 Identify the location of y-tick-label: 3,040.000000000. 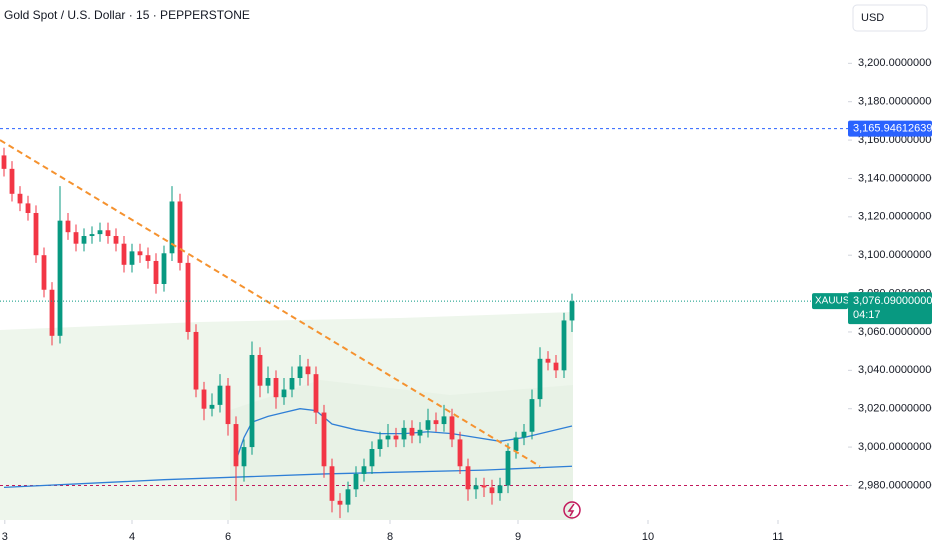
(895, 370).